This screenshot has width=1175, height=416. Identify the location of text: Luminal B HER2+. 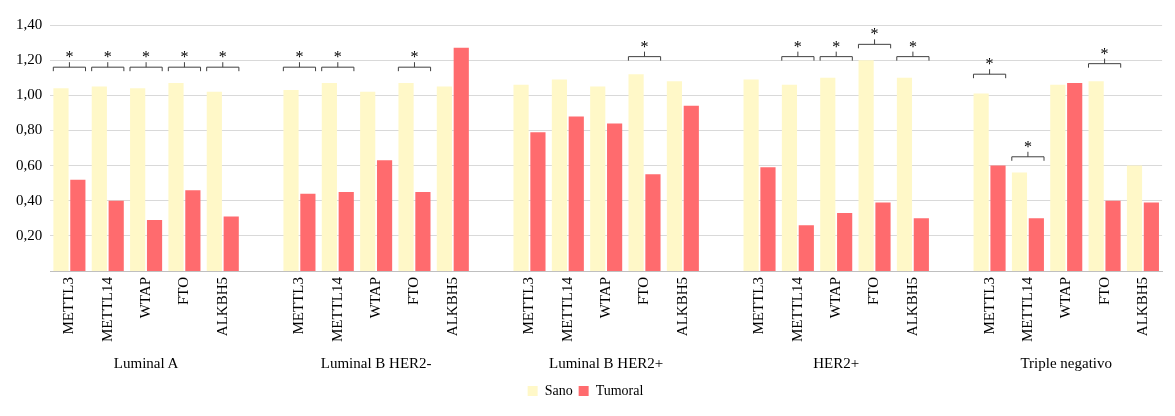
(606, 362).